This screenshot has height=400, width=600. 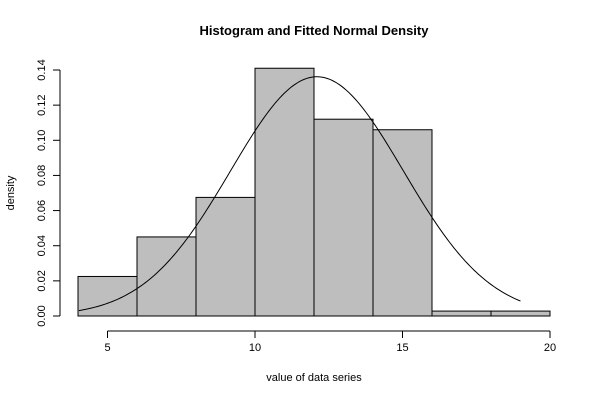 I want to click on y-tick-label: 0.06, so click(x=42, y=210).